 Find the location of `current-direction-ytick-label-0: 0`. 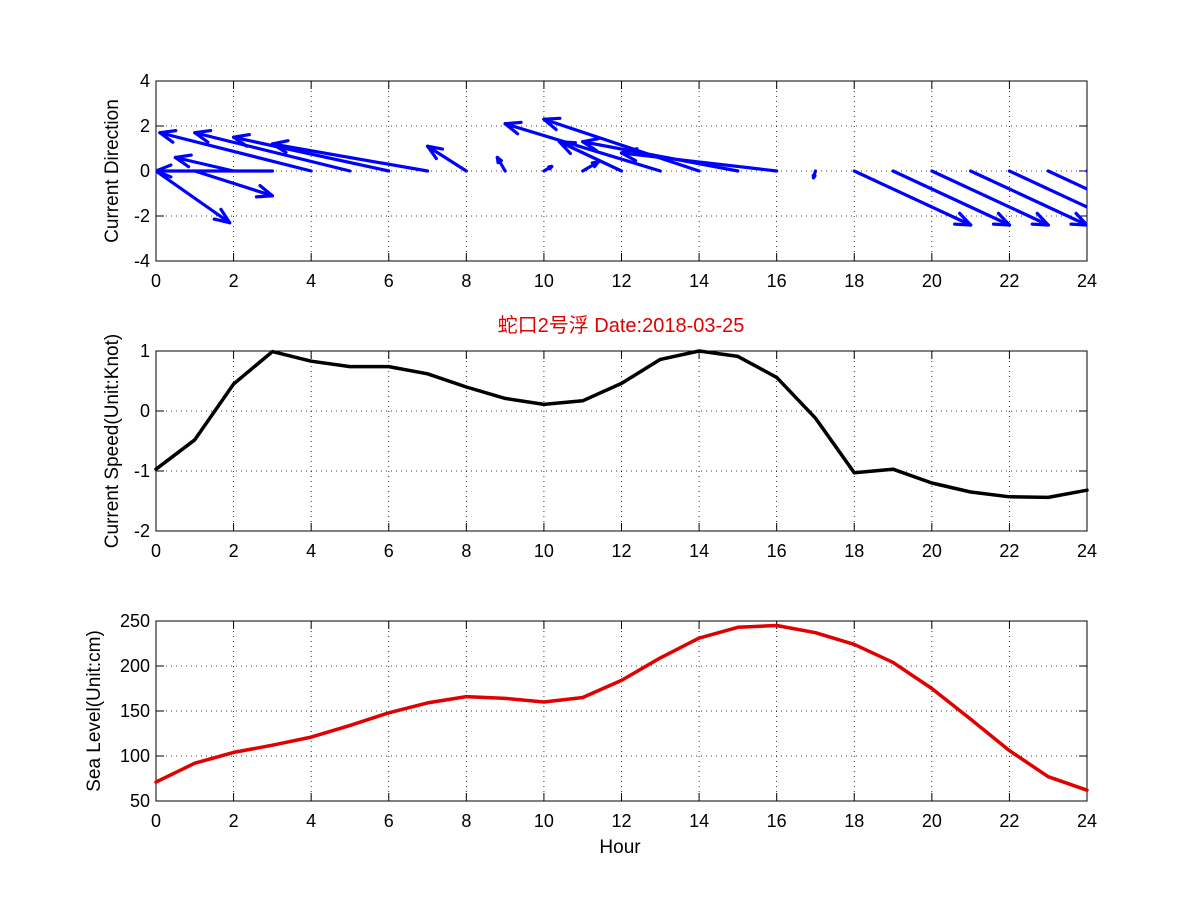

current-direction-ytick-label-0: 0 is located at coordinates (145, 171).